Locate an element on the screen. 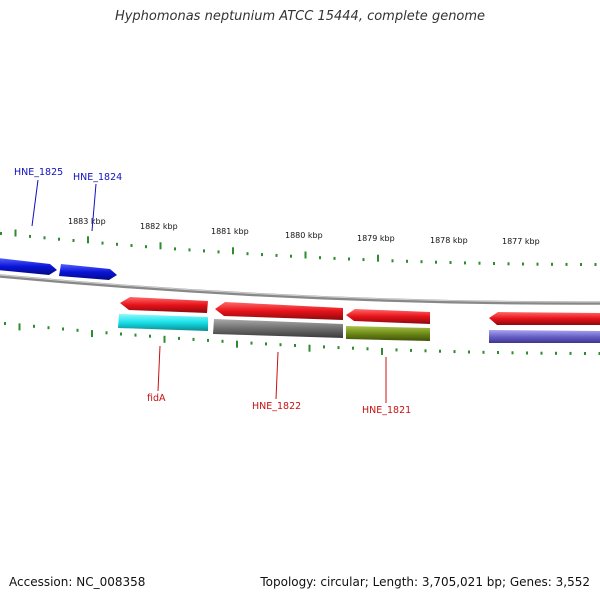  ruler-label: 1877 kbp is located at coordinates (521, 241).